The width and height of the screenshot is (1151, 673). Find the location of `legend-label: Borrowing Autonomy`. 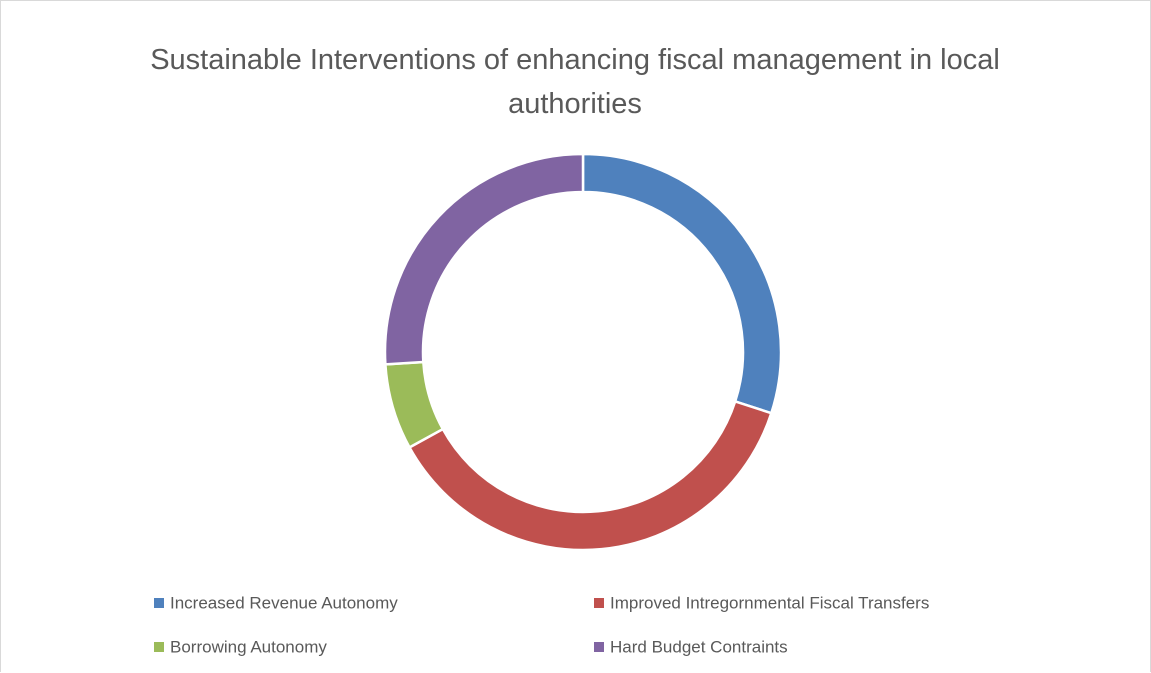

legend-label: Borrowing Autonomy is located at coordinates (248, 646).